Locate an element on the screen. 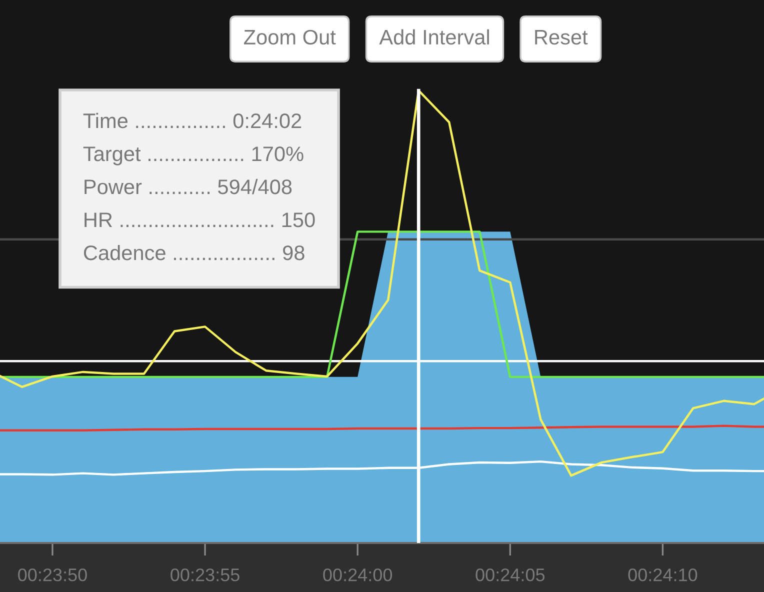 The height and width of the screenshot is (592, 764). x-tick-label: 00:23:55 is located at coordinates (205, 575).